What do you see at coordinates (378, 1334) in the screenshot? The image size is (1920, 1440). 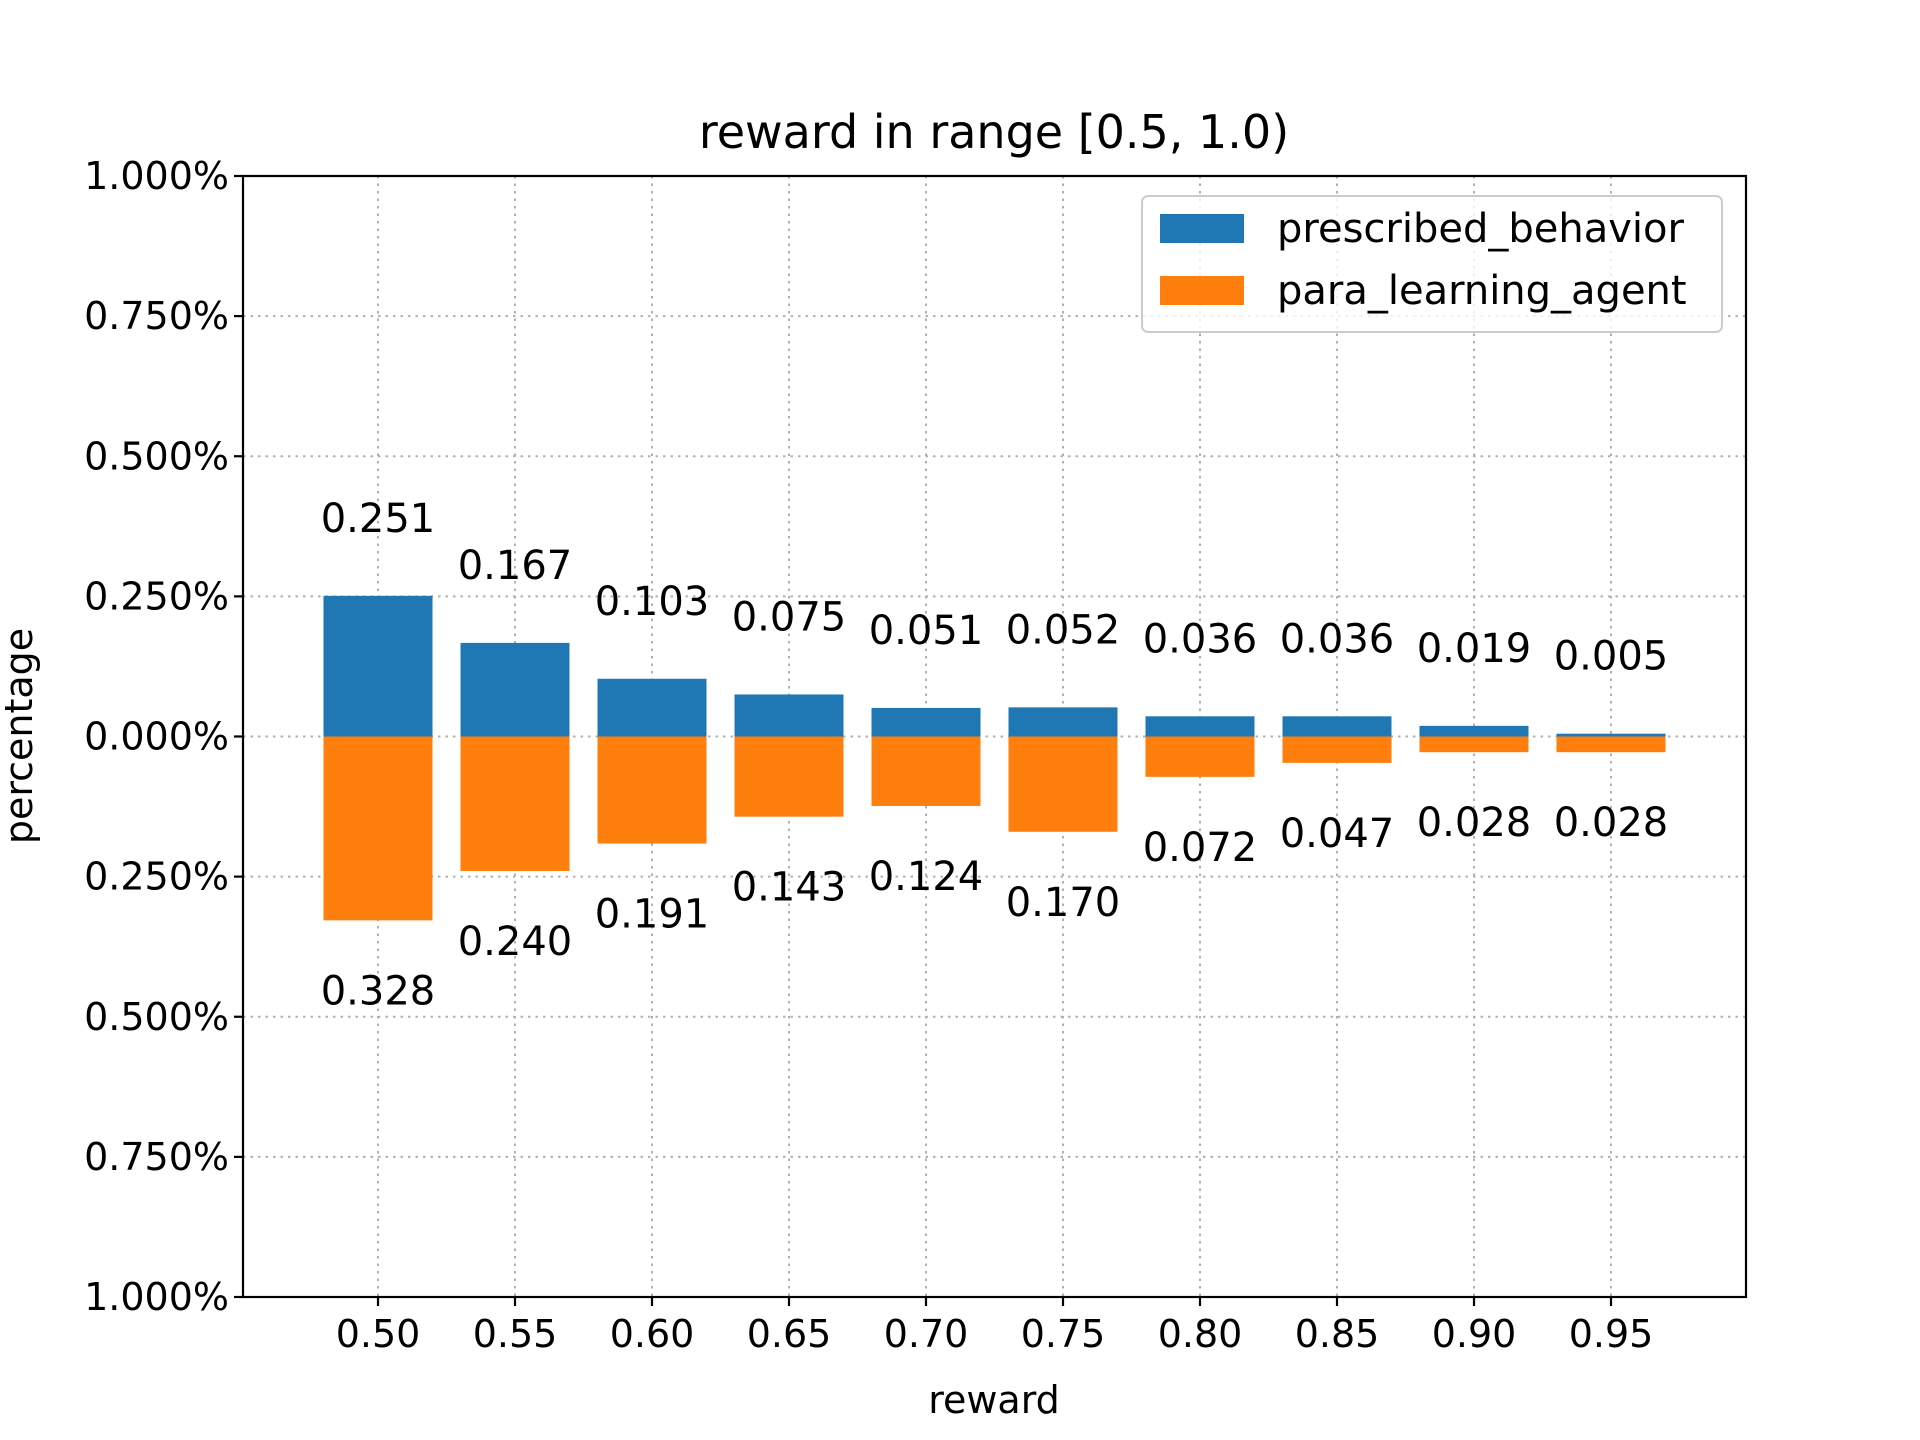 I see `x-tick-label: 0.50` at bounding box center [378, 1334].